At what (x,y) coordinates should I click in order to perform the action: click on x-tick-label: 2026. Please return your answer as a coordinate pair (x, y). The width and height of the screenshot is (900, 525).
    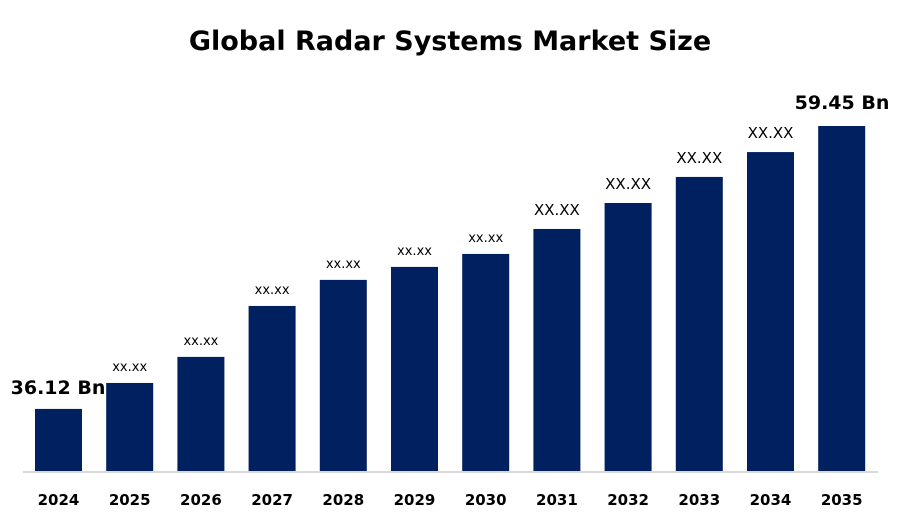
    Looking at the image, I should click on (201, 500).